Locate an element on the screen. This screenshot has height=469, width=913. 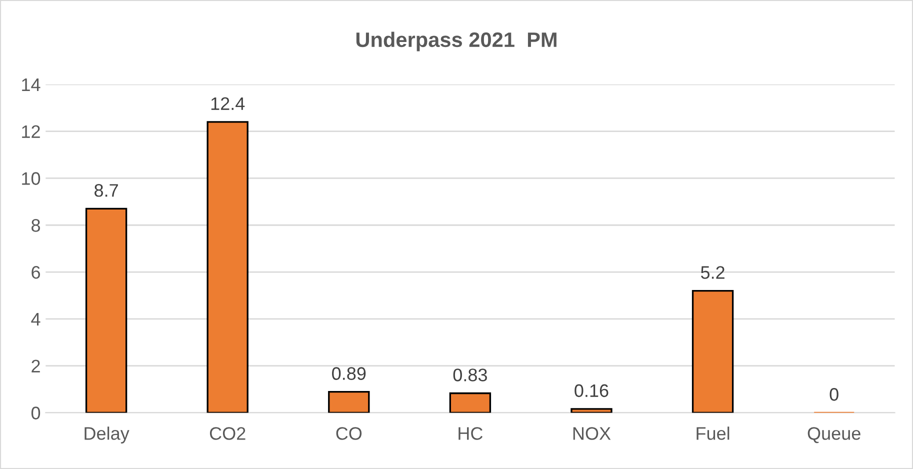
y-tick-label: 6 is located at coordinates (36, 272).